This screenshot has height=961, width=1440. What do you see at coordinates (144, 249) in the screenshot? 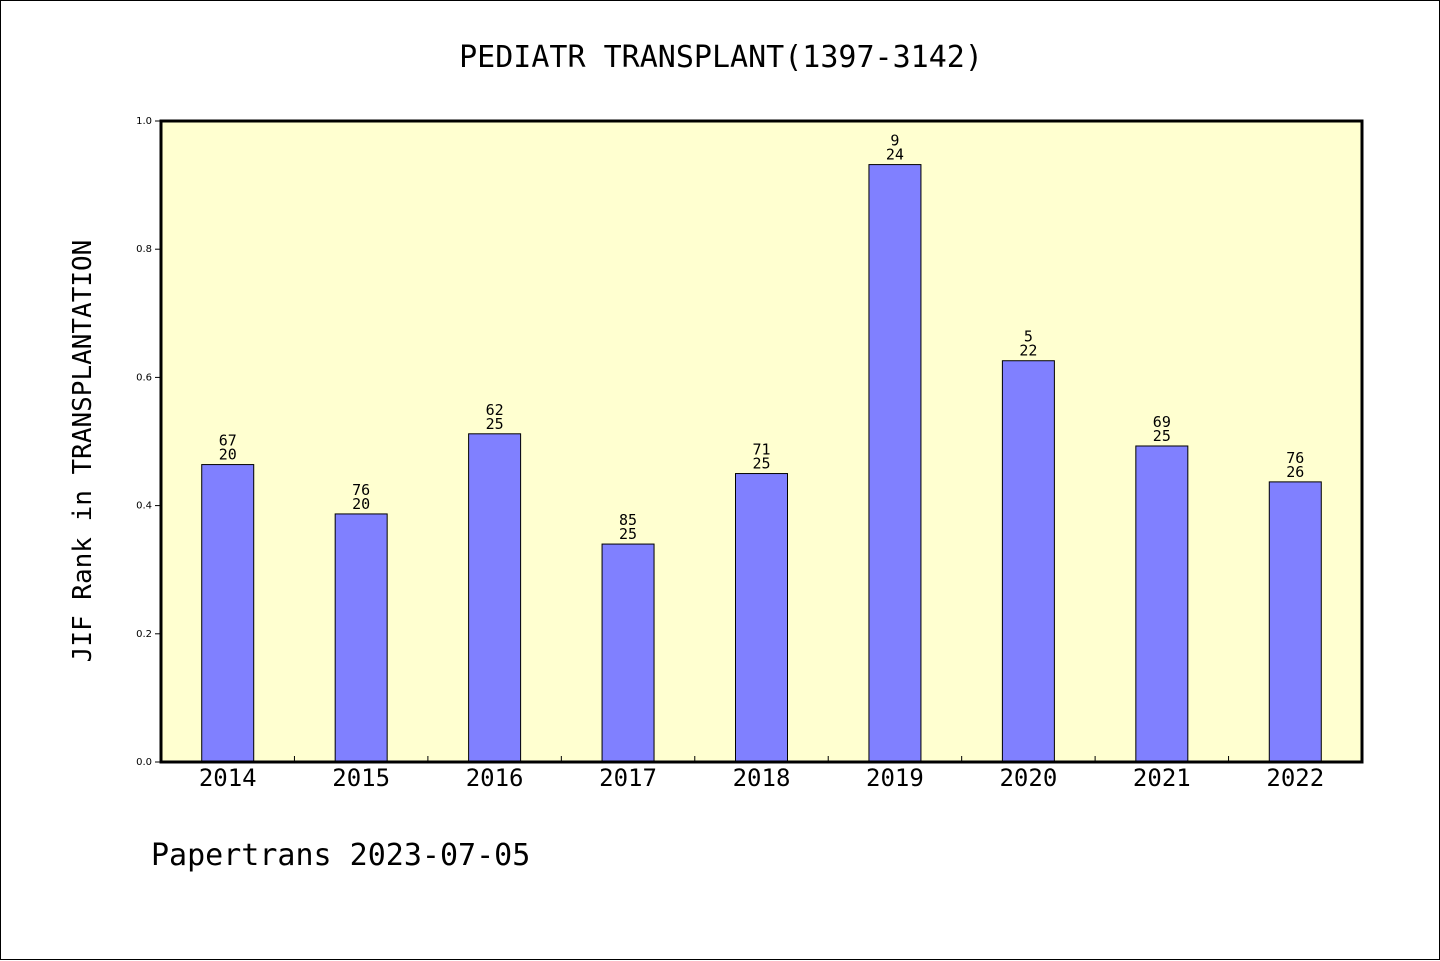
I see `y-tick-label: 0.8` at bounding box center [144, 249].